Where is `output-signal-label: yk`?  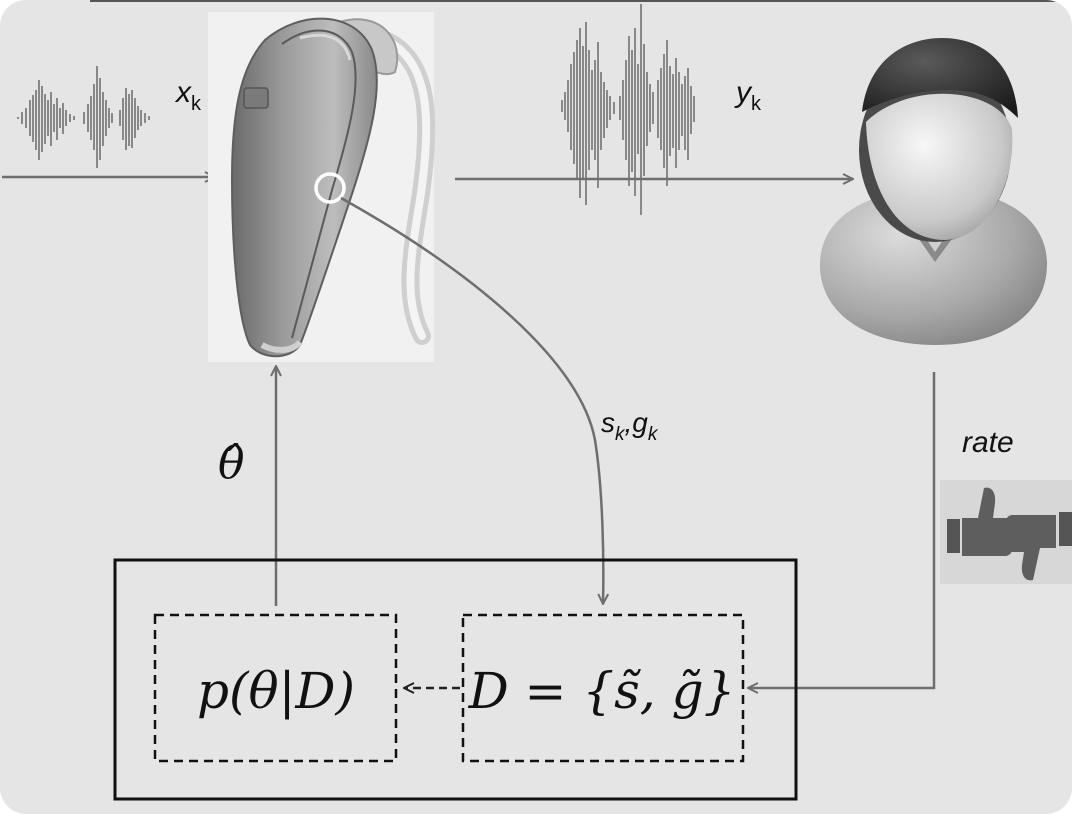
output-signal-label: yk is located at coordinates (748, 95).